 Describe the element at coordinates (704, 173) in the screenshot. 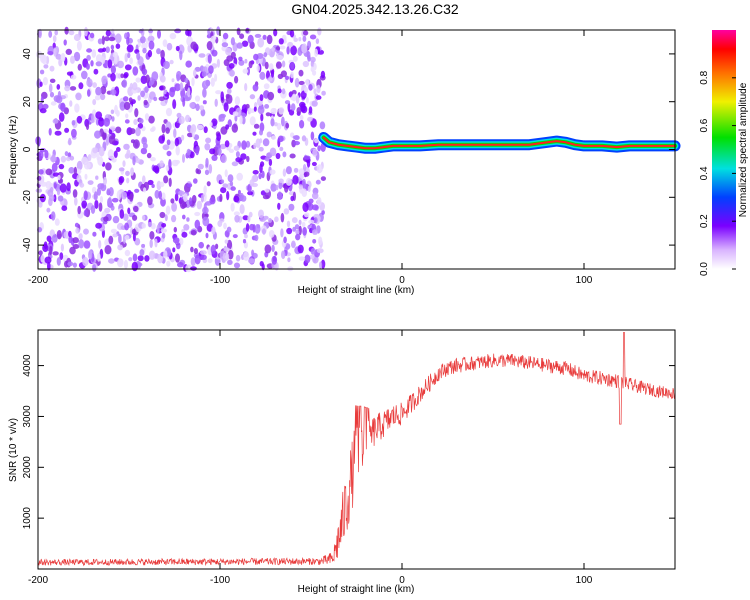

I see `colorbar-tick-label: 0.4` at that location.